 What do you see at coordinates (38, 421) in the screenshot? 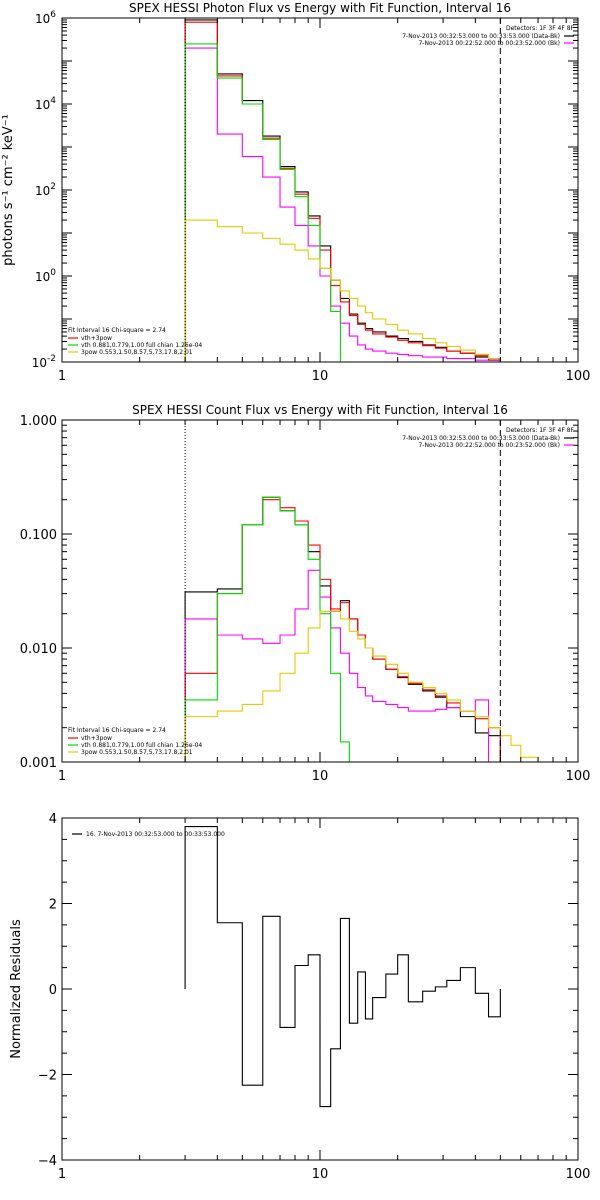
I see `y-tick-label: 1.000` at bounding box center [38, 421].